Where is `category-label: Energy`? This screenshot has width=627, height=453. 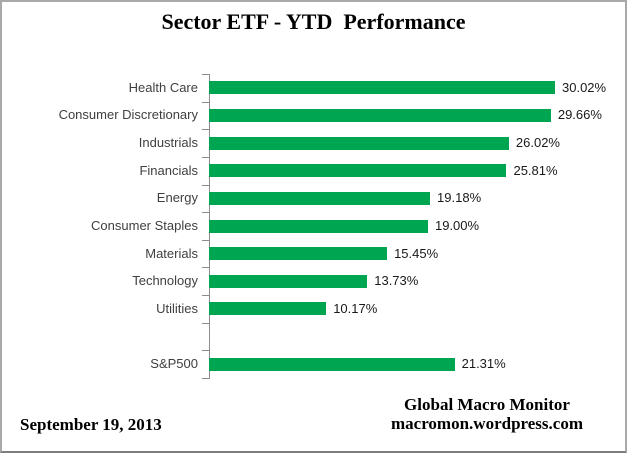 category-label: Energy is located at coordinates (177, 198).